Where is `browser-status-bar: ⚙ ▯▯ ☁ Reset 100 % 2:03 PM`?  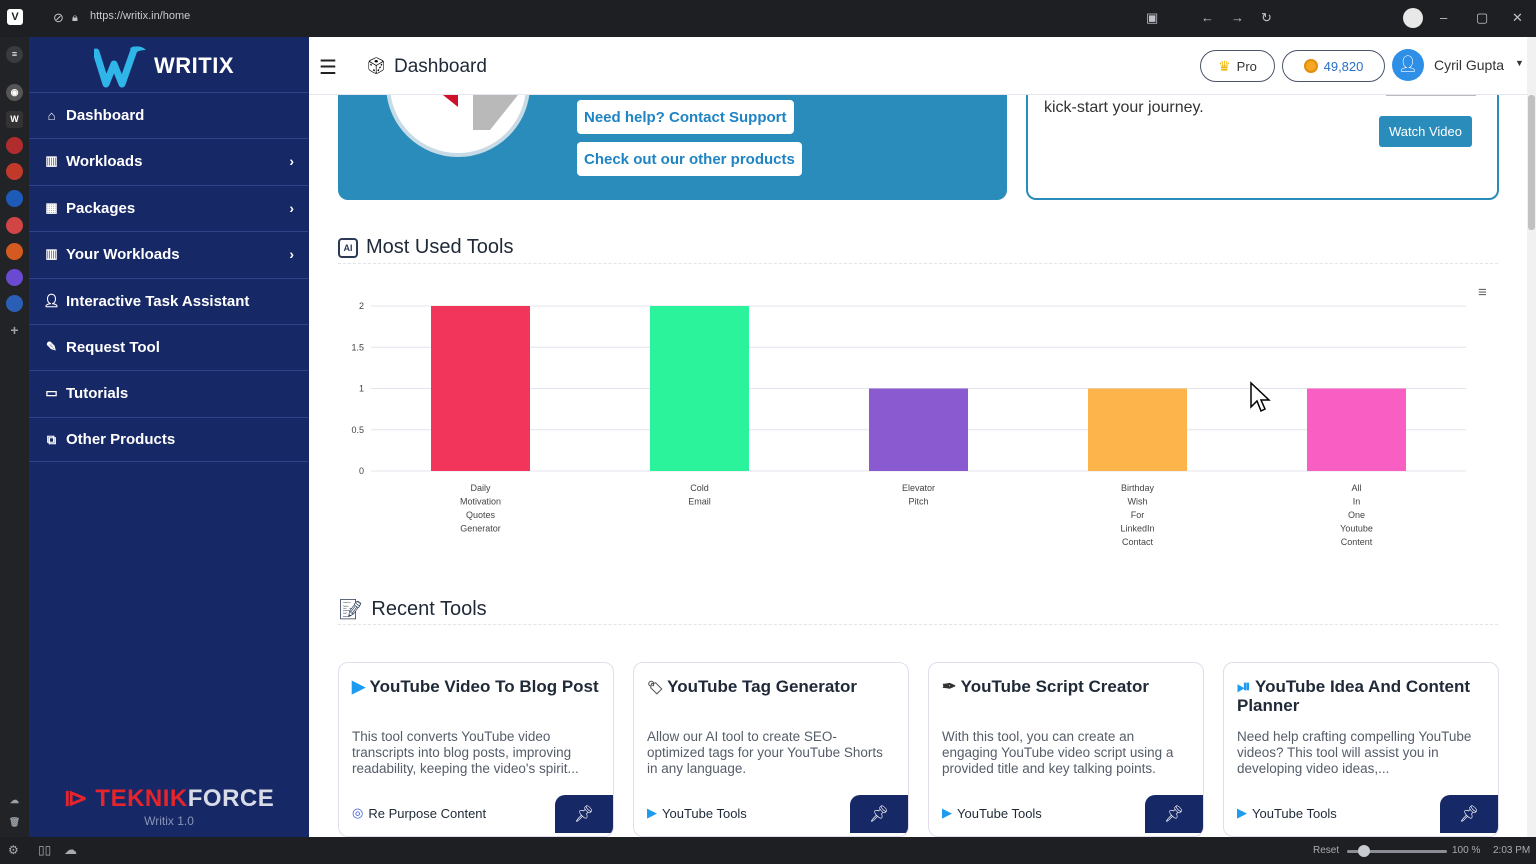
browser-status-bar: ⚙ ▯▯ ☁ Reset 100 % 2:03 PM is located at coordinates (768, 850).